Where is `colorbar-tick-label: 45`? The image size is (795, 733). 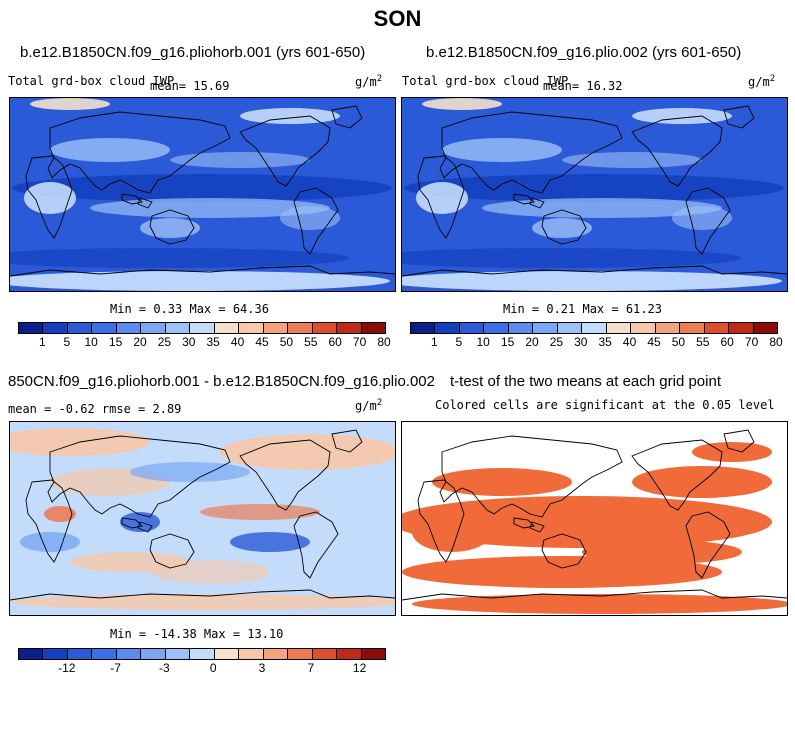 colorbar-tick-label: 45 is located at coordinates (654, 342).